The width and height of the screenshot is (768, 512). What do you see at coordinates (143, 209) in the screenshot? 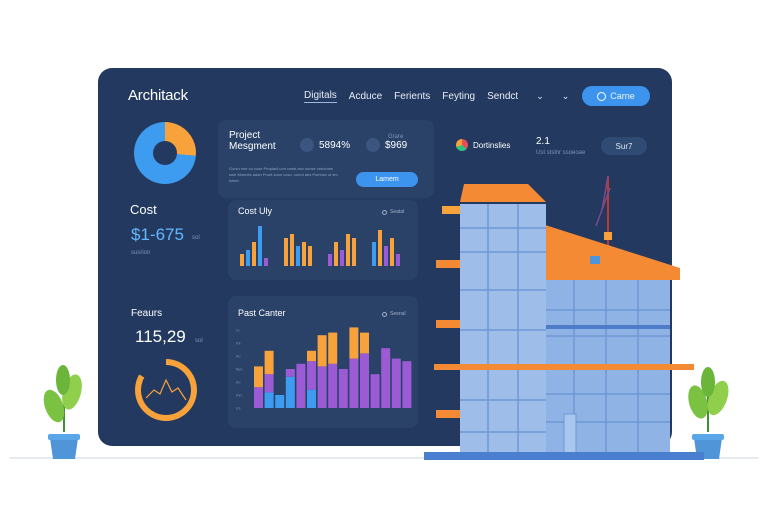
I see `cost-title: Cost` at bounding box center [143, 209].